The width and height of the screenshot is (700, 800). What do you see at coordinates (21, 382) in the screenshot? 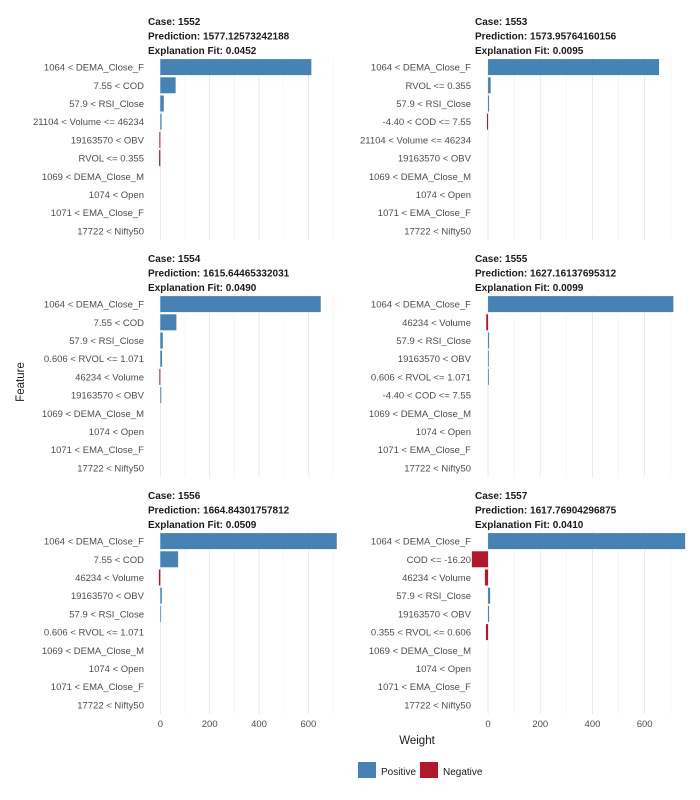
I see `y-axis-title: Feature` at bounding box center [21, 382].